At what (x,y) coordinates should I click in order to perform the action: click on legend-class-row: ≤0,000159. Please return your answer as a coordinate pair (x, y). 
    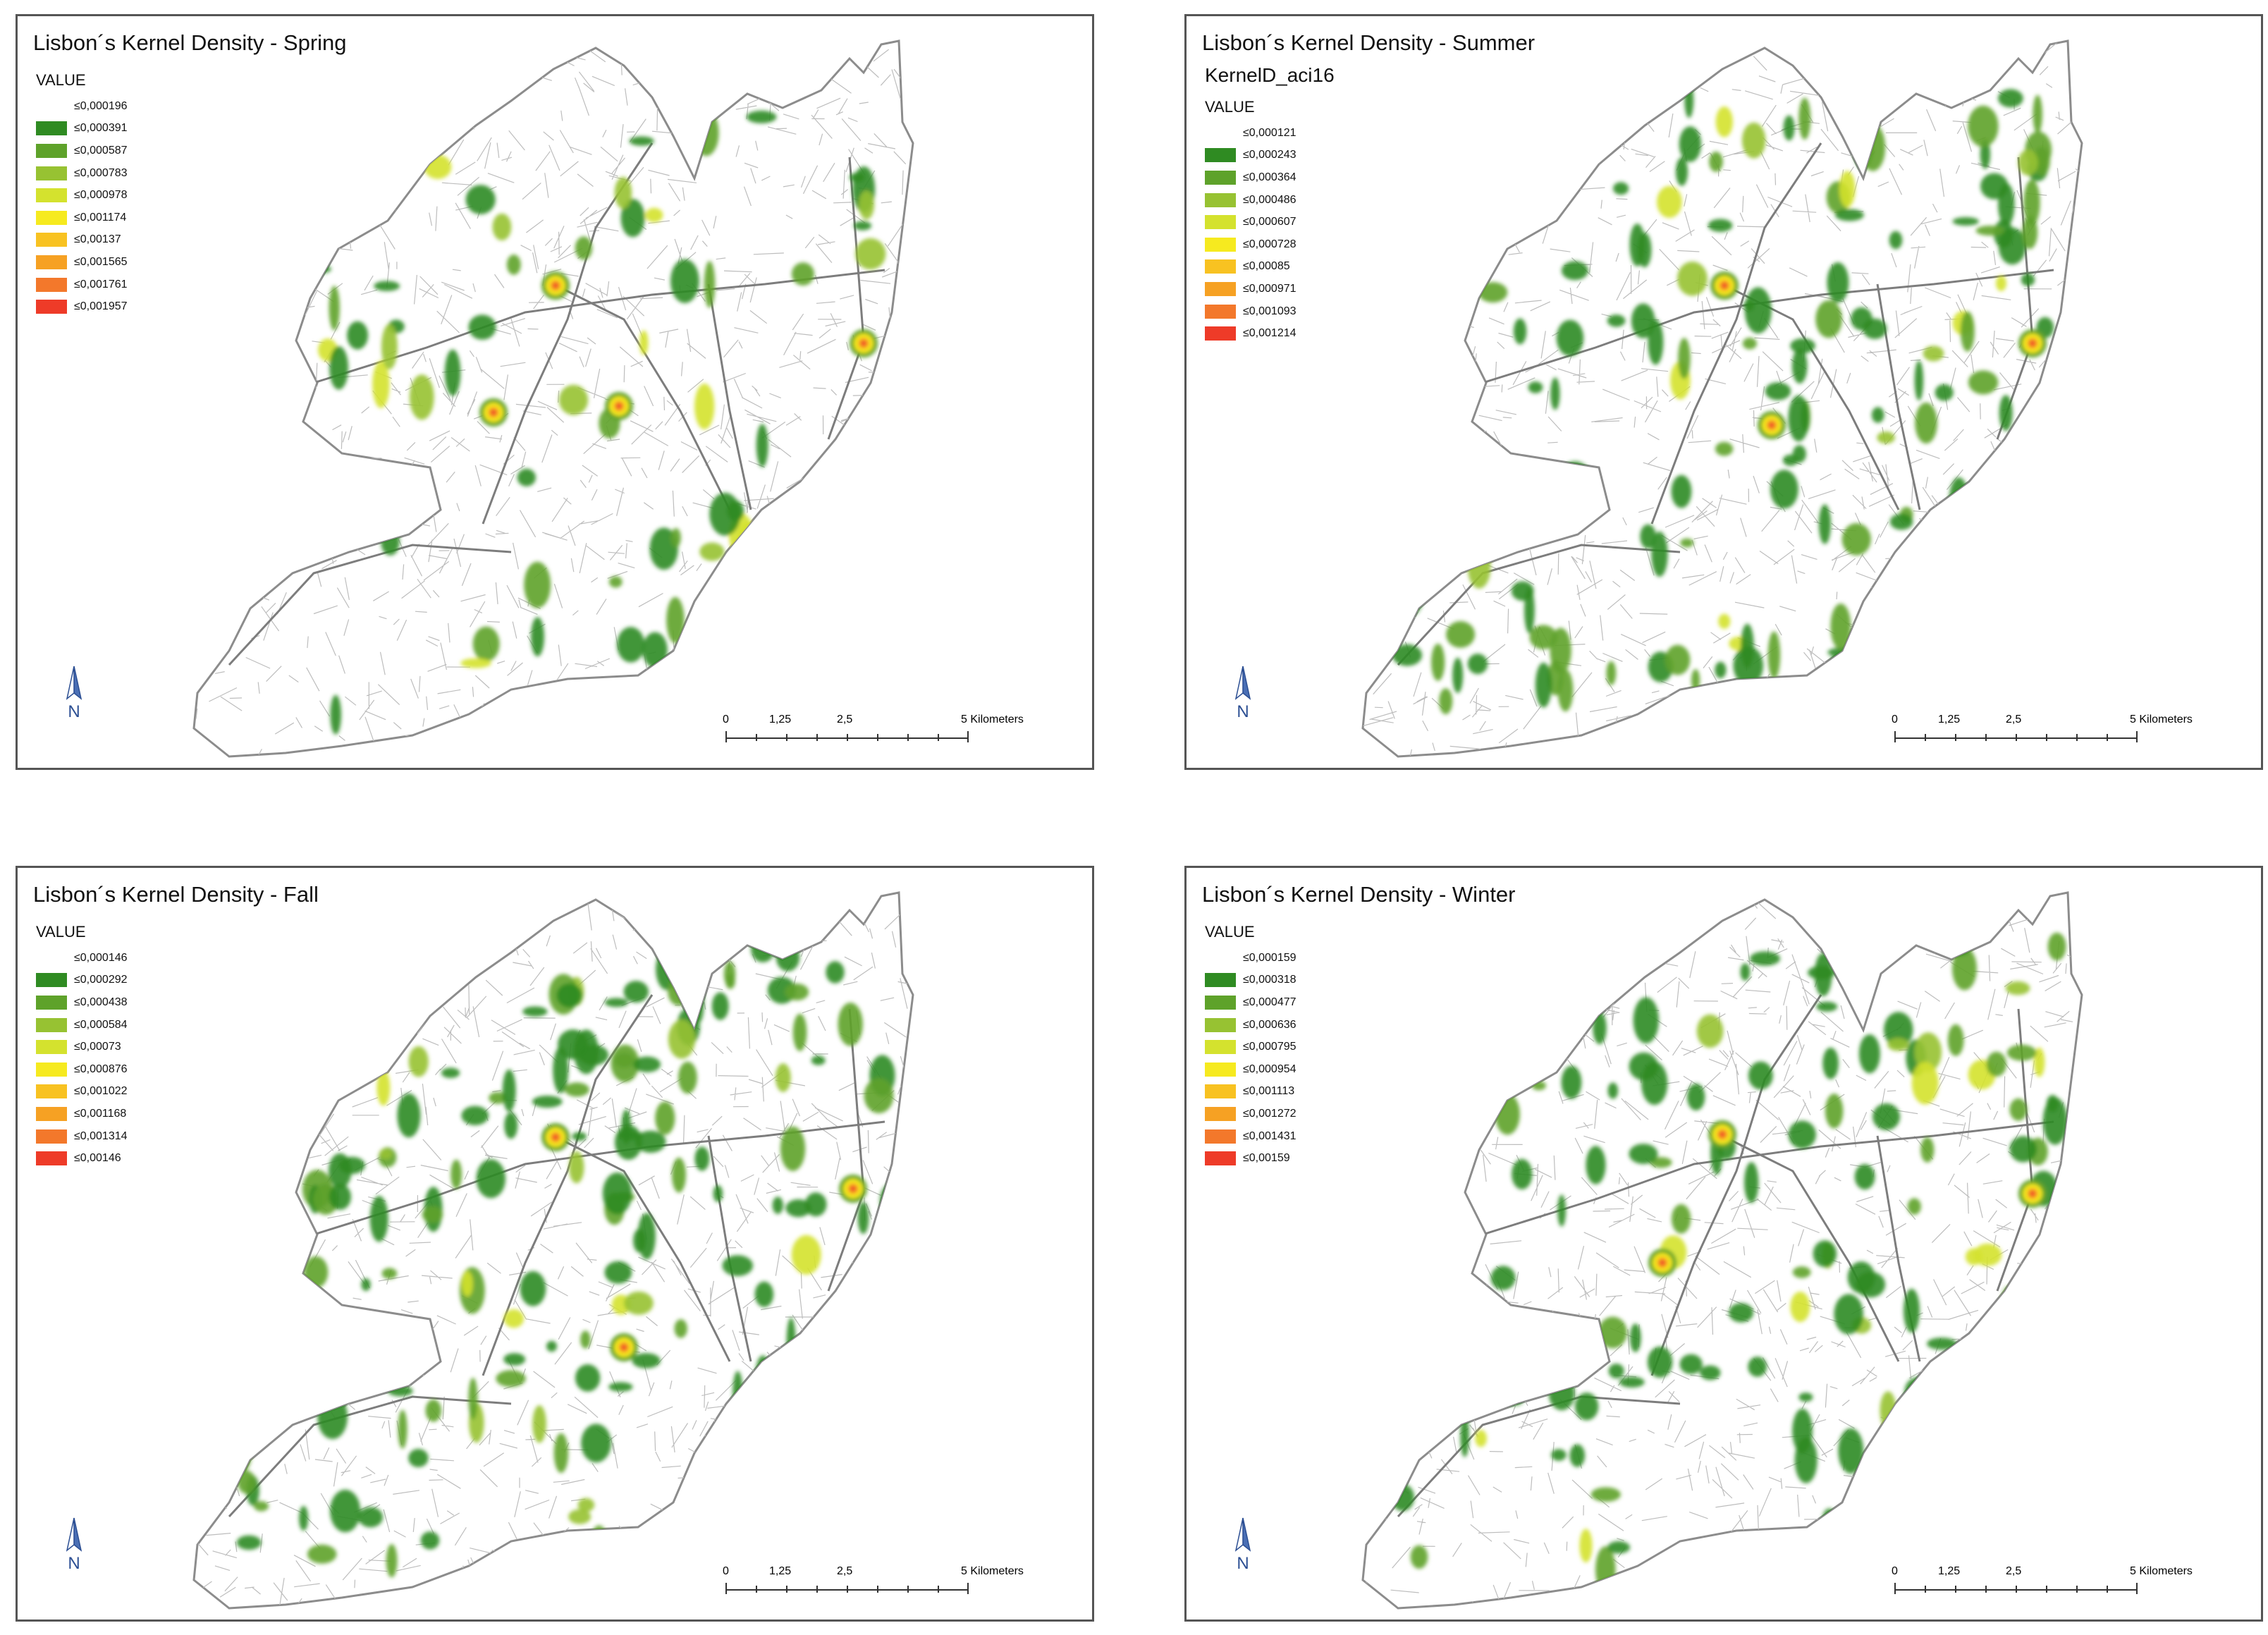
    Looking at the image, I should click on (1251, 958).